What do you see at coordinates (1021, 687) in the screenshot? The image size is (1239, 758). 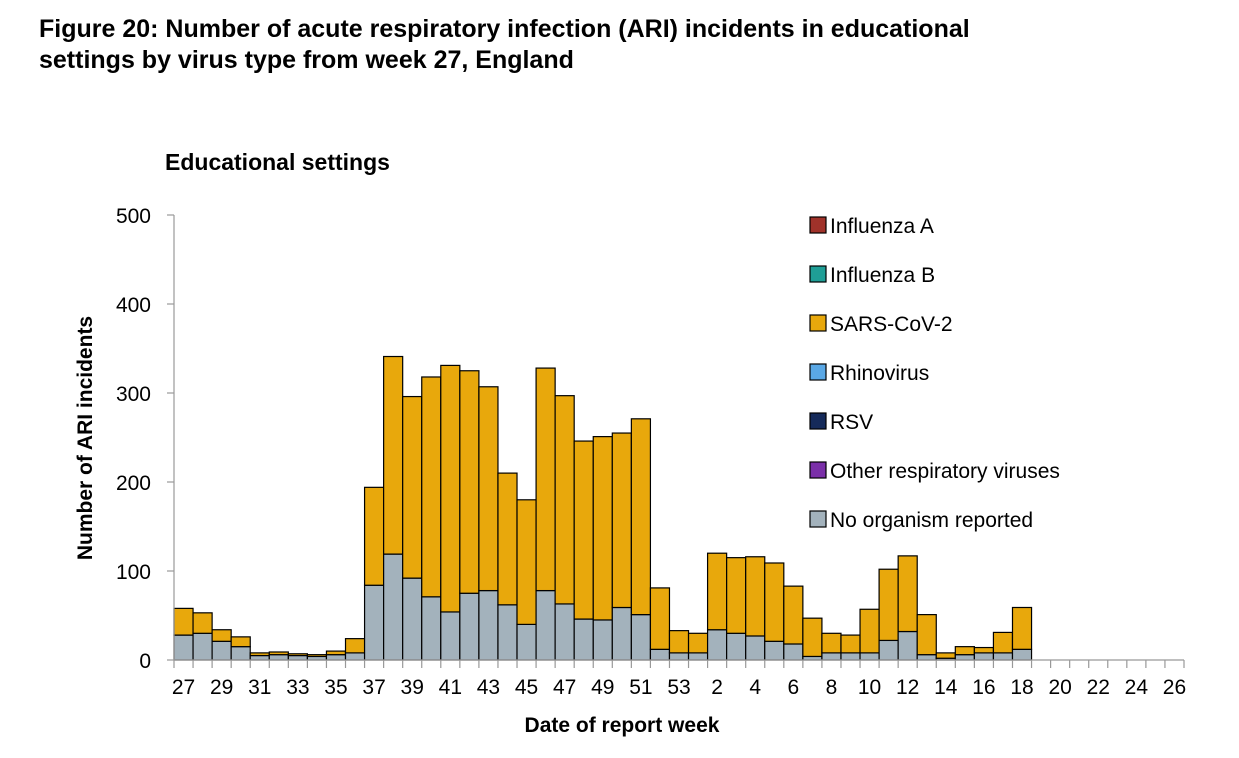 I see `x-tick-label: 18` at bounding box center [1021, 687].